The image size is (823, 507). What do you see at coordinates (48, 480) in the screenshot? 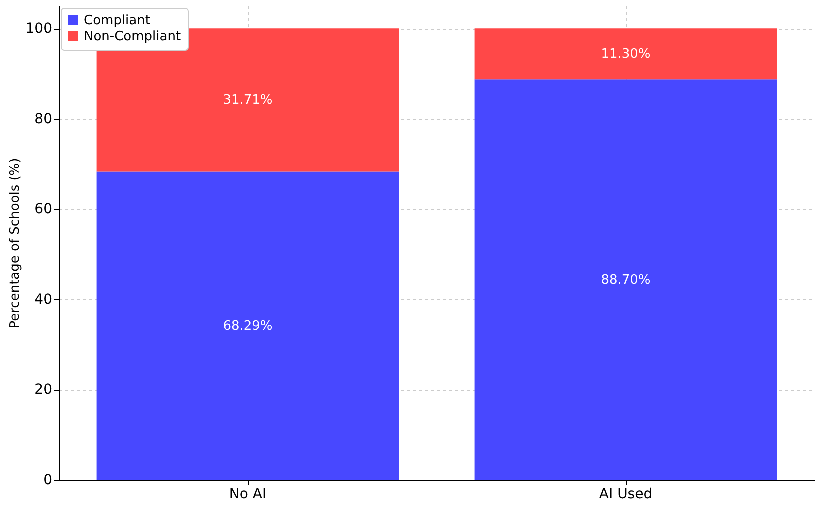
I see `y-tick-label: 0` at bounding box center [48, 480].